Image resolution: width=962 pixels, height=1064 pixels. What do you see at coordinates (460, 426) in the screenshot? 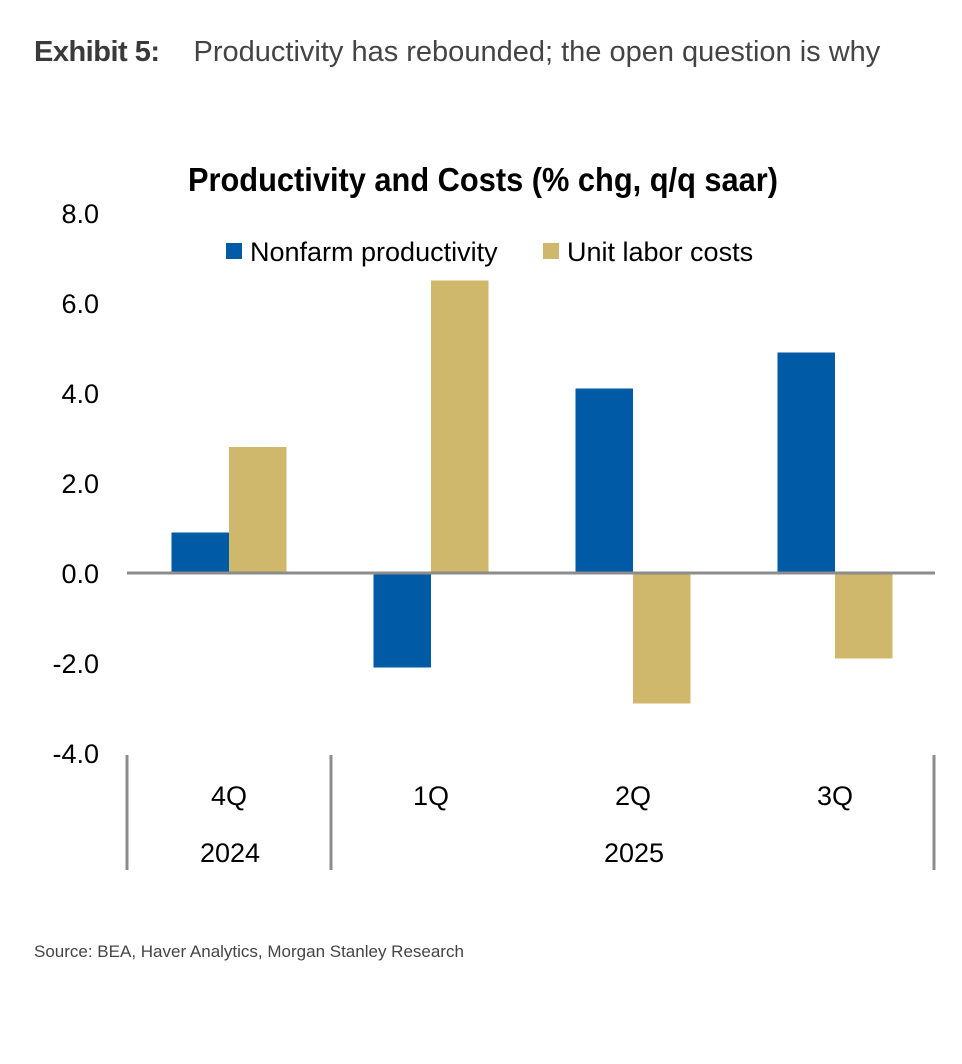
I see `bar-unit-labor-costs-1q` at bounding box center [460, 426].